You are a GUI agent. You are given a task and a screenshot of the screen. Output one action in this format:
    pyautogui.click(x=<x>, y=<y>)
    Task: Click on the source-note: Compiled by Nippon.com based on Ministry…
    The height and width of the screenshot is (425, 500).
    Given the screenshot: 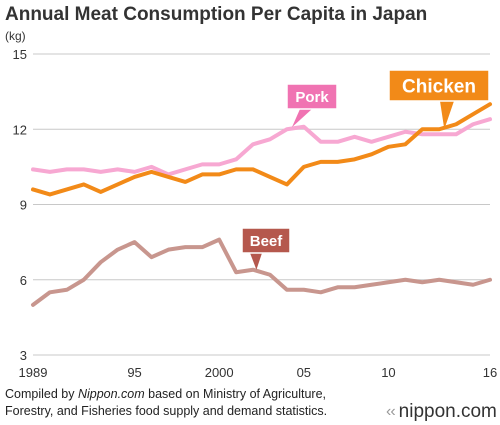 What is the action you would take?
    pyautogui.click(x=166, y=403)
    